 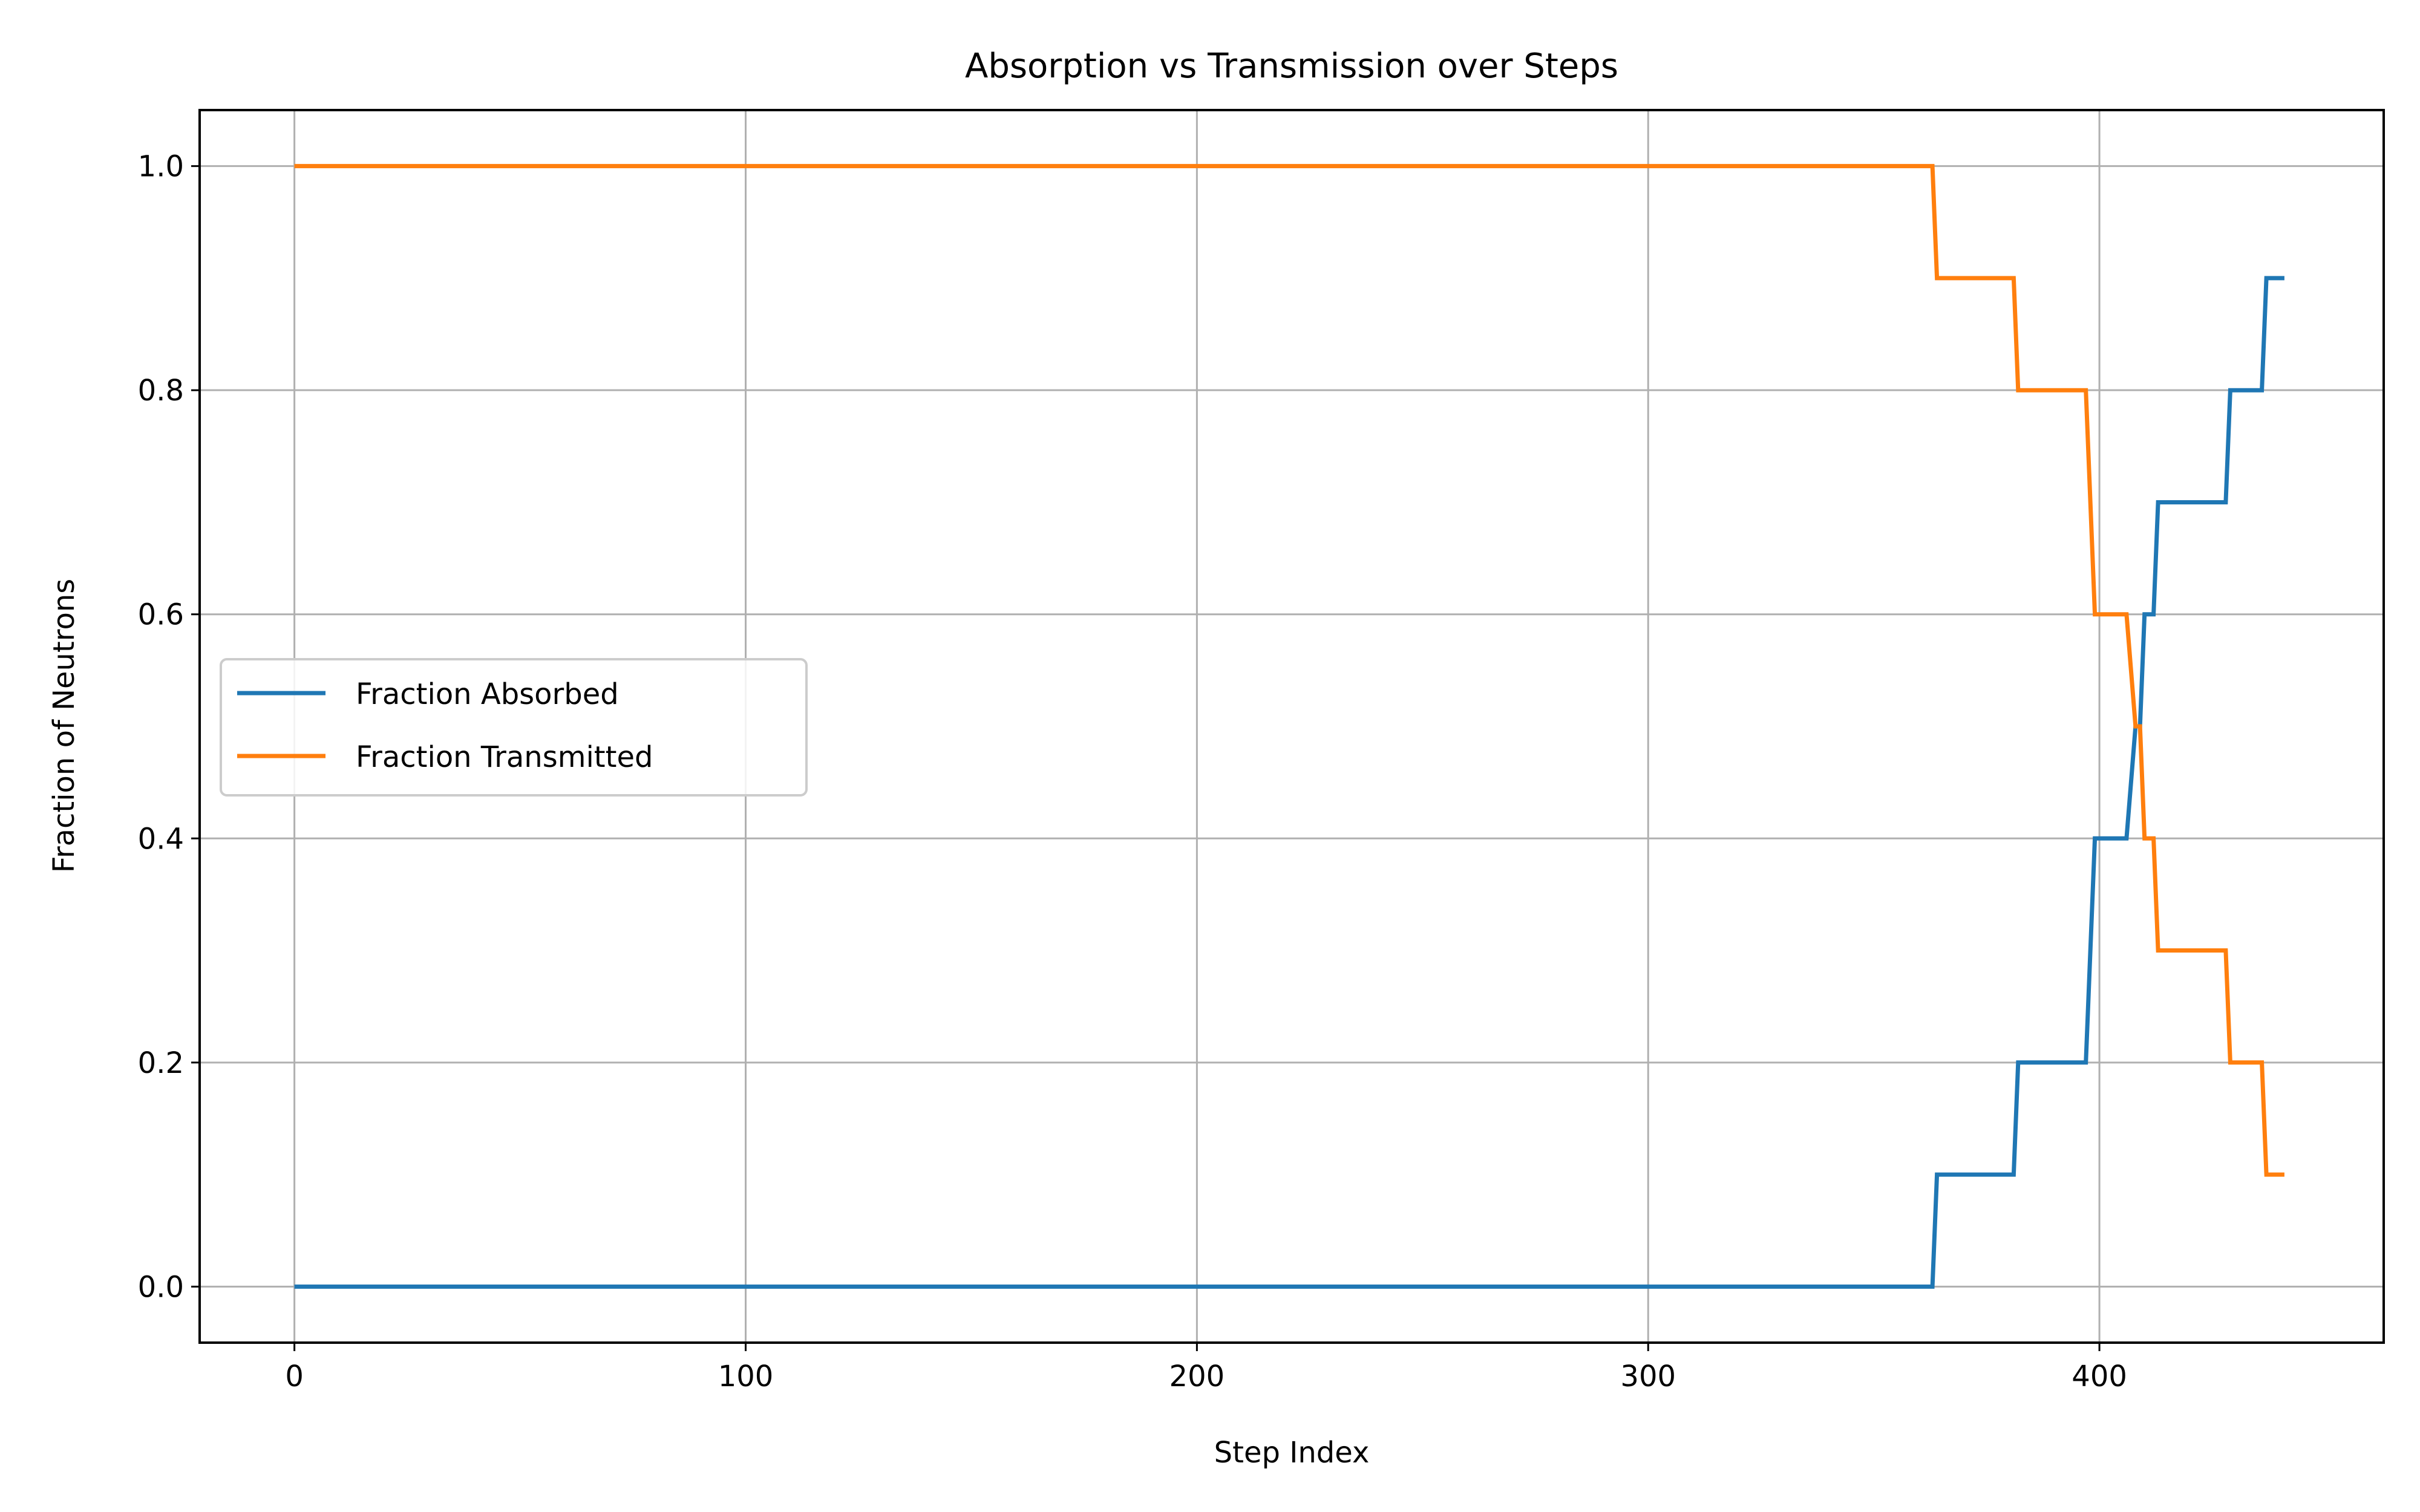 What do you see at coordinates (746, 1376) in the screenshot?
I see `x-tick-label: 100` at bounding box center [746, 1376].